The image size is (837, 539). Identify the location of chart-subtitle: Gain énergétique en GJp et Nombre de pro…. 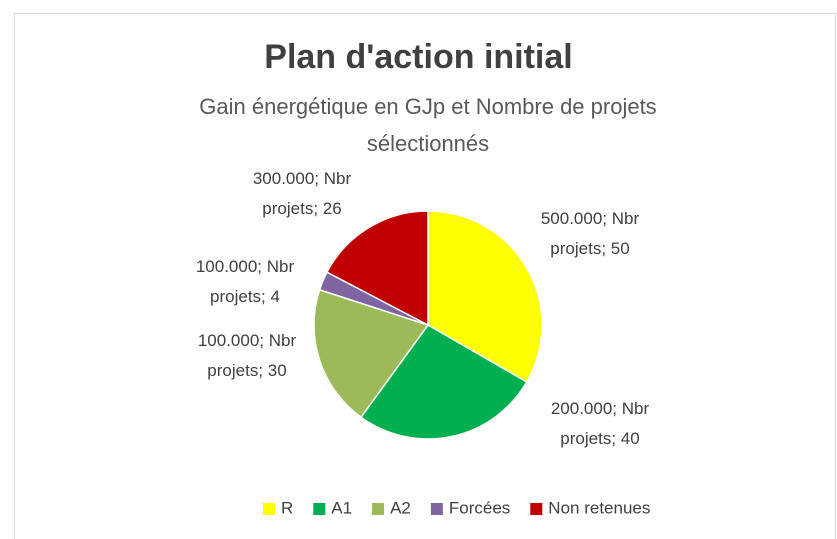
(428, 125).